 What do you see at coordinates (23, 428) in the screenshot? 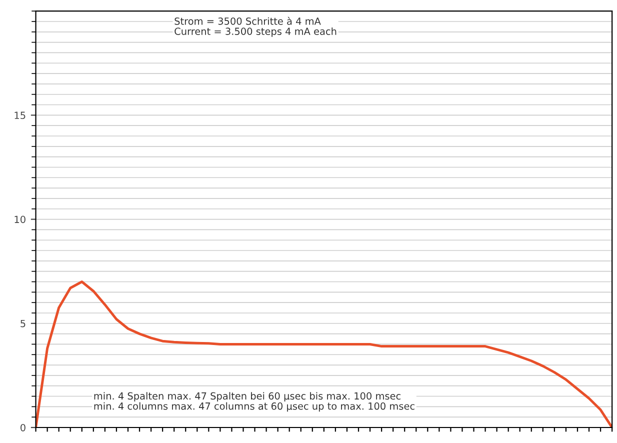
I see `y-tick-label: 0` at bounding box center [23, 428].